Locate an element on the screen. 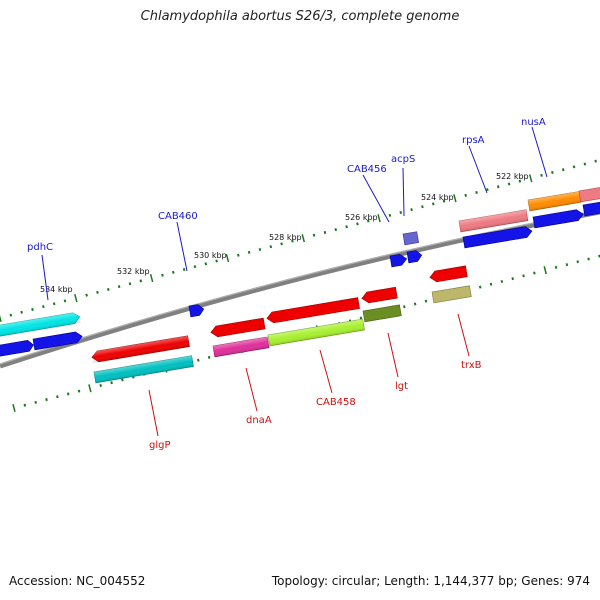 The width and height of the screenshot is (600, 600). gene-label-CAB460: CAB460 is located at coordinates (178, 216).